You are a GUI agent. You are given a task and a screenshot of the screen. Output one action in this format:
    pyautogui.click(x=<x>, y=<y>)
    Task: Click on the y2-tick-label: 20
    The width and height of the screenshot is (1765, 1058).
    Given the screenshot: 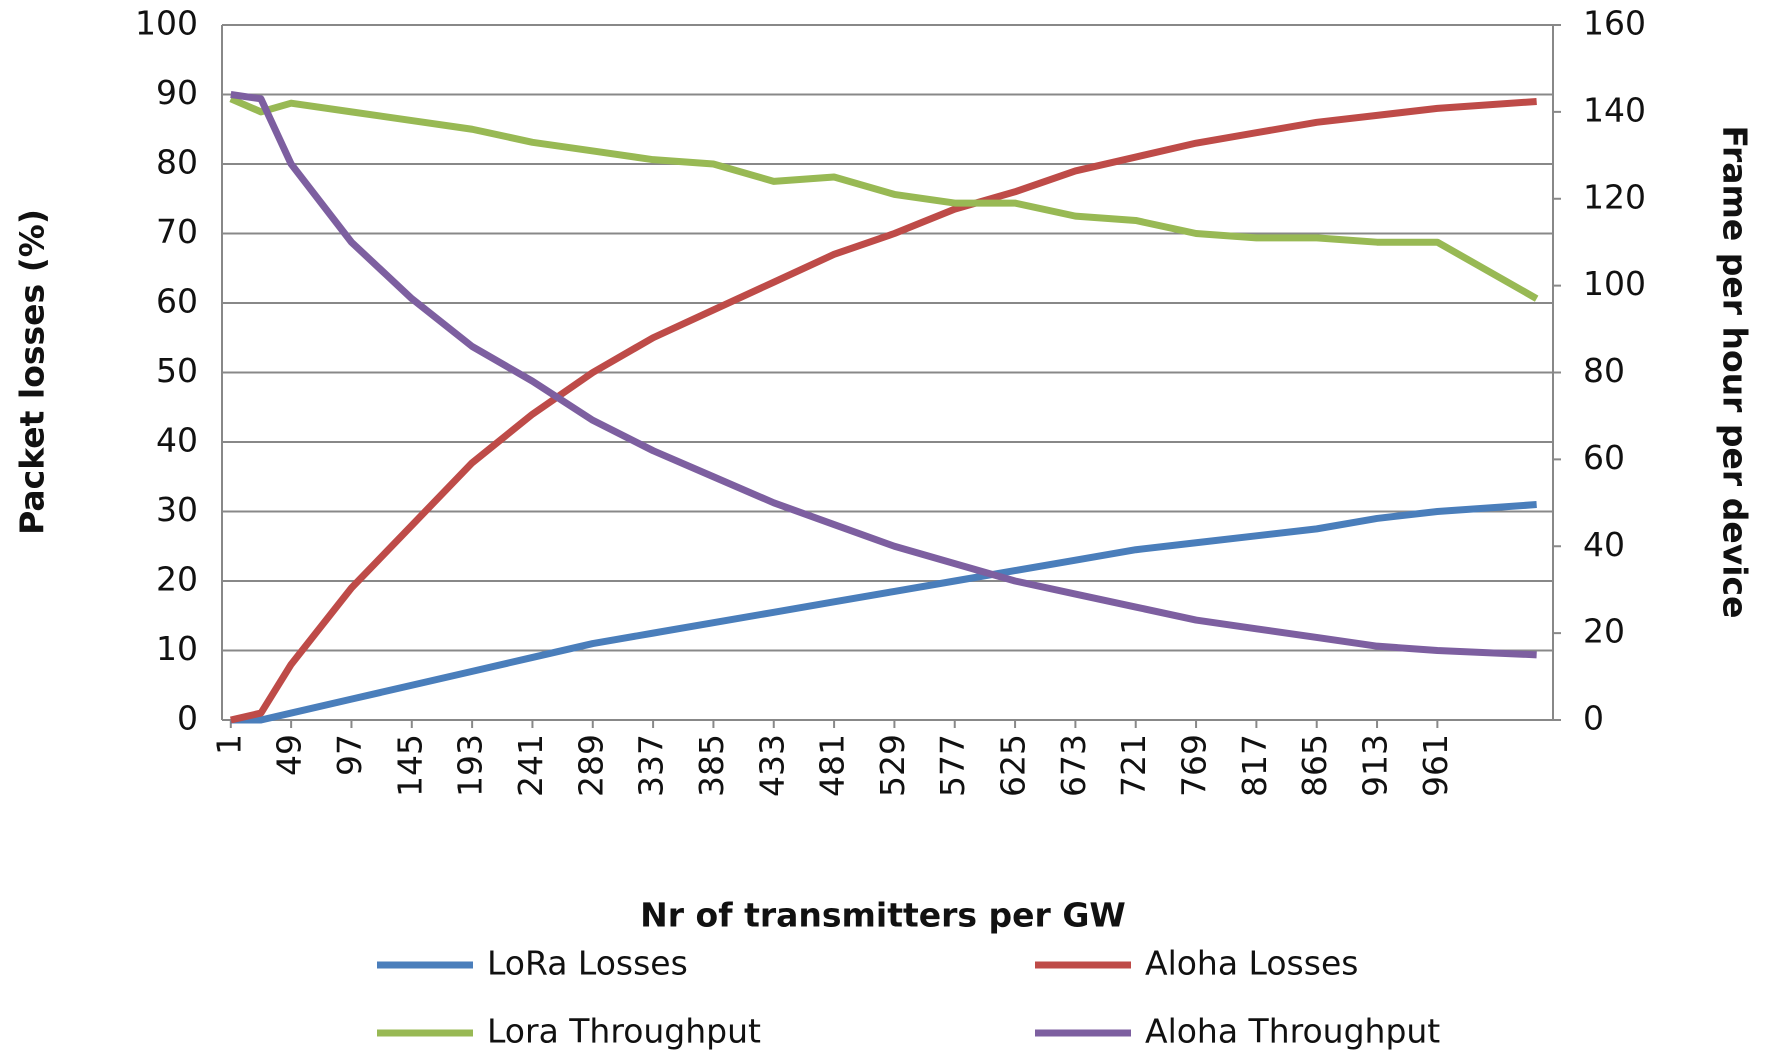 What is the action you would take?
    pyautogui.click(x=1604, y=631)
    